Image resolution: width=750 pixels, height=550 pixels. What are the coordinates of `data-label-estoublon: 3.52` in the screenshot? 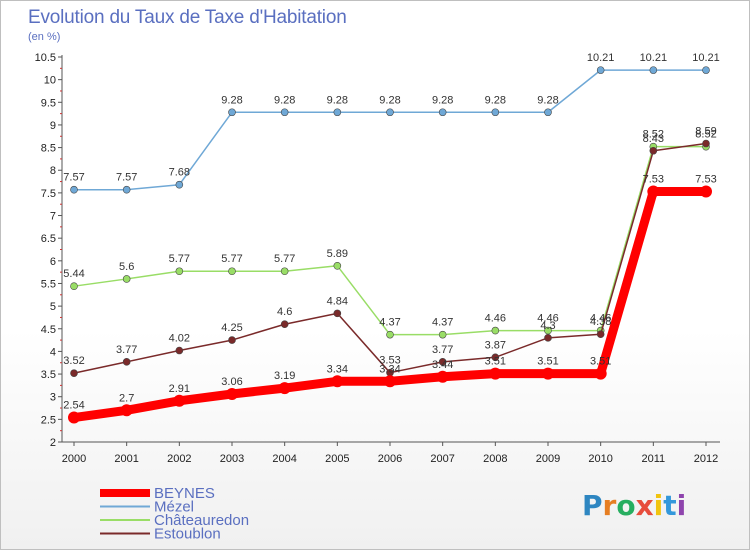 It's located at (73, 361).